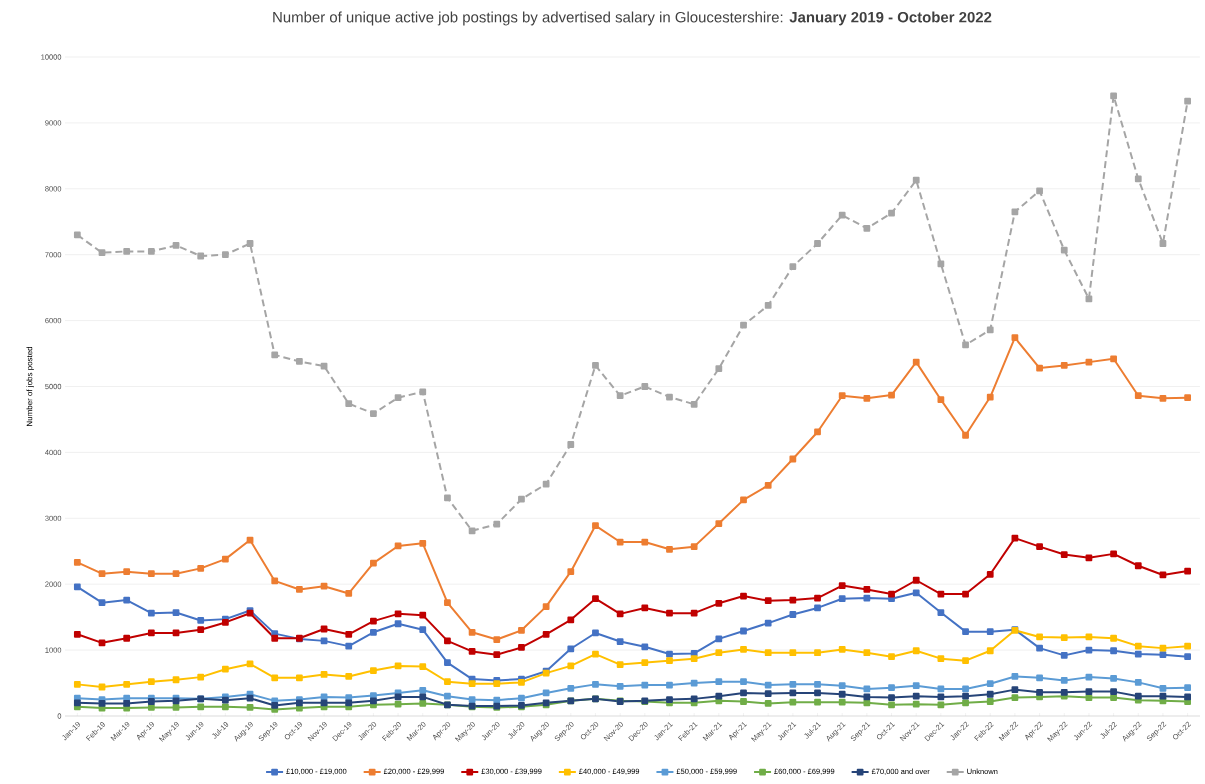 The width and height of the screenshot is (1205, 784). What do you see at coordinates (632, 18) in the screenshot?
I see `chart-title: Number of unique active job postings by advertised salary in Gloucestershire: January 2019 - October 2022` at bounding box center [632, 18].